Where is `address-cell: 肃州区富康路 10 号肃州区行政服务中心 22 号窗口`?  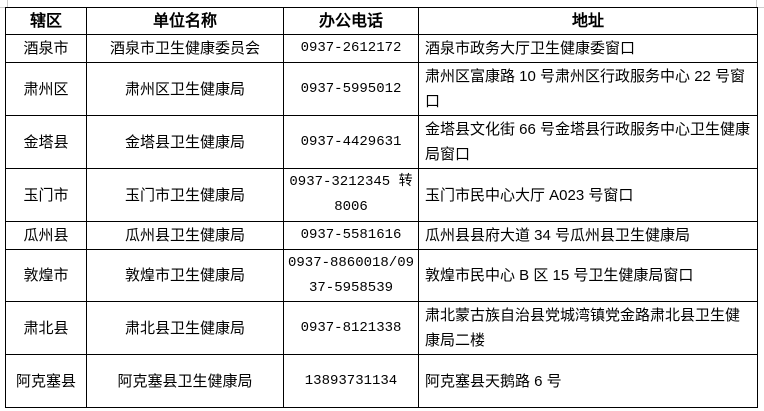 address-cell: 肃州区富康路 10 号肃州区行政服务中心 22 号窗口 is located at coordinates (588, 89).